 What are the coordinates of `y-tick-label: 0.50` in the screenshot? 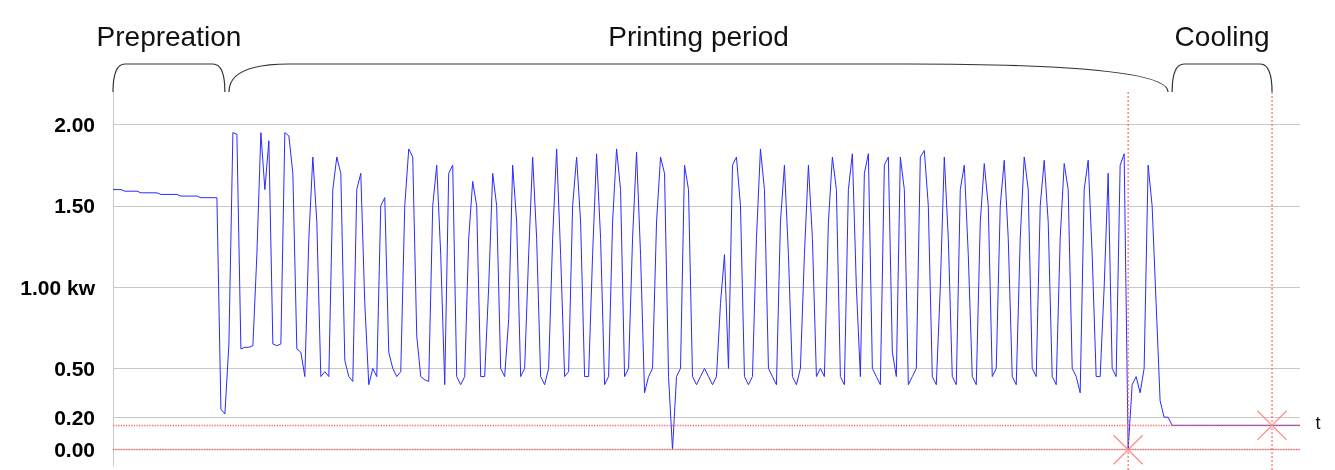 It's located at (74, 368).